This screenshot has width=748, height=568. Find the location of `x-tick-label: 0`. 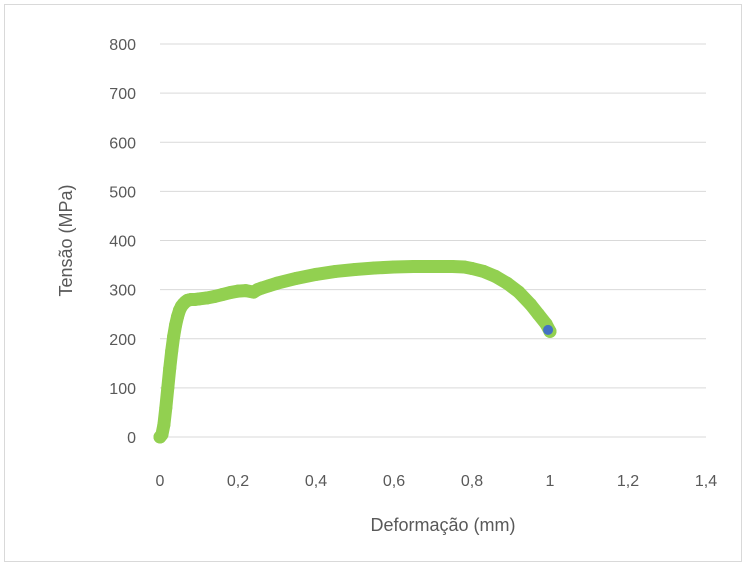

x-tick-label: 0 is located at coordinates (160, 481).